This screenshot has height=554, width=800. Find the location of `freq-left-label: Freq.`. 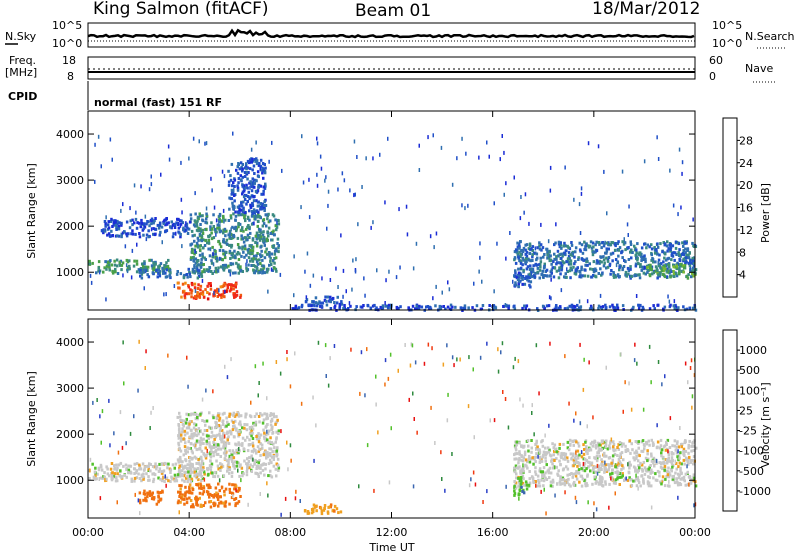

freq-left-label: Freq. is located at coordinates (22, 60).